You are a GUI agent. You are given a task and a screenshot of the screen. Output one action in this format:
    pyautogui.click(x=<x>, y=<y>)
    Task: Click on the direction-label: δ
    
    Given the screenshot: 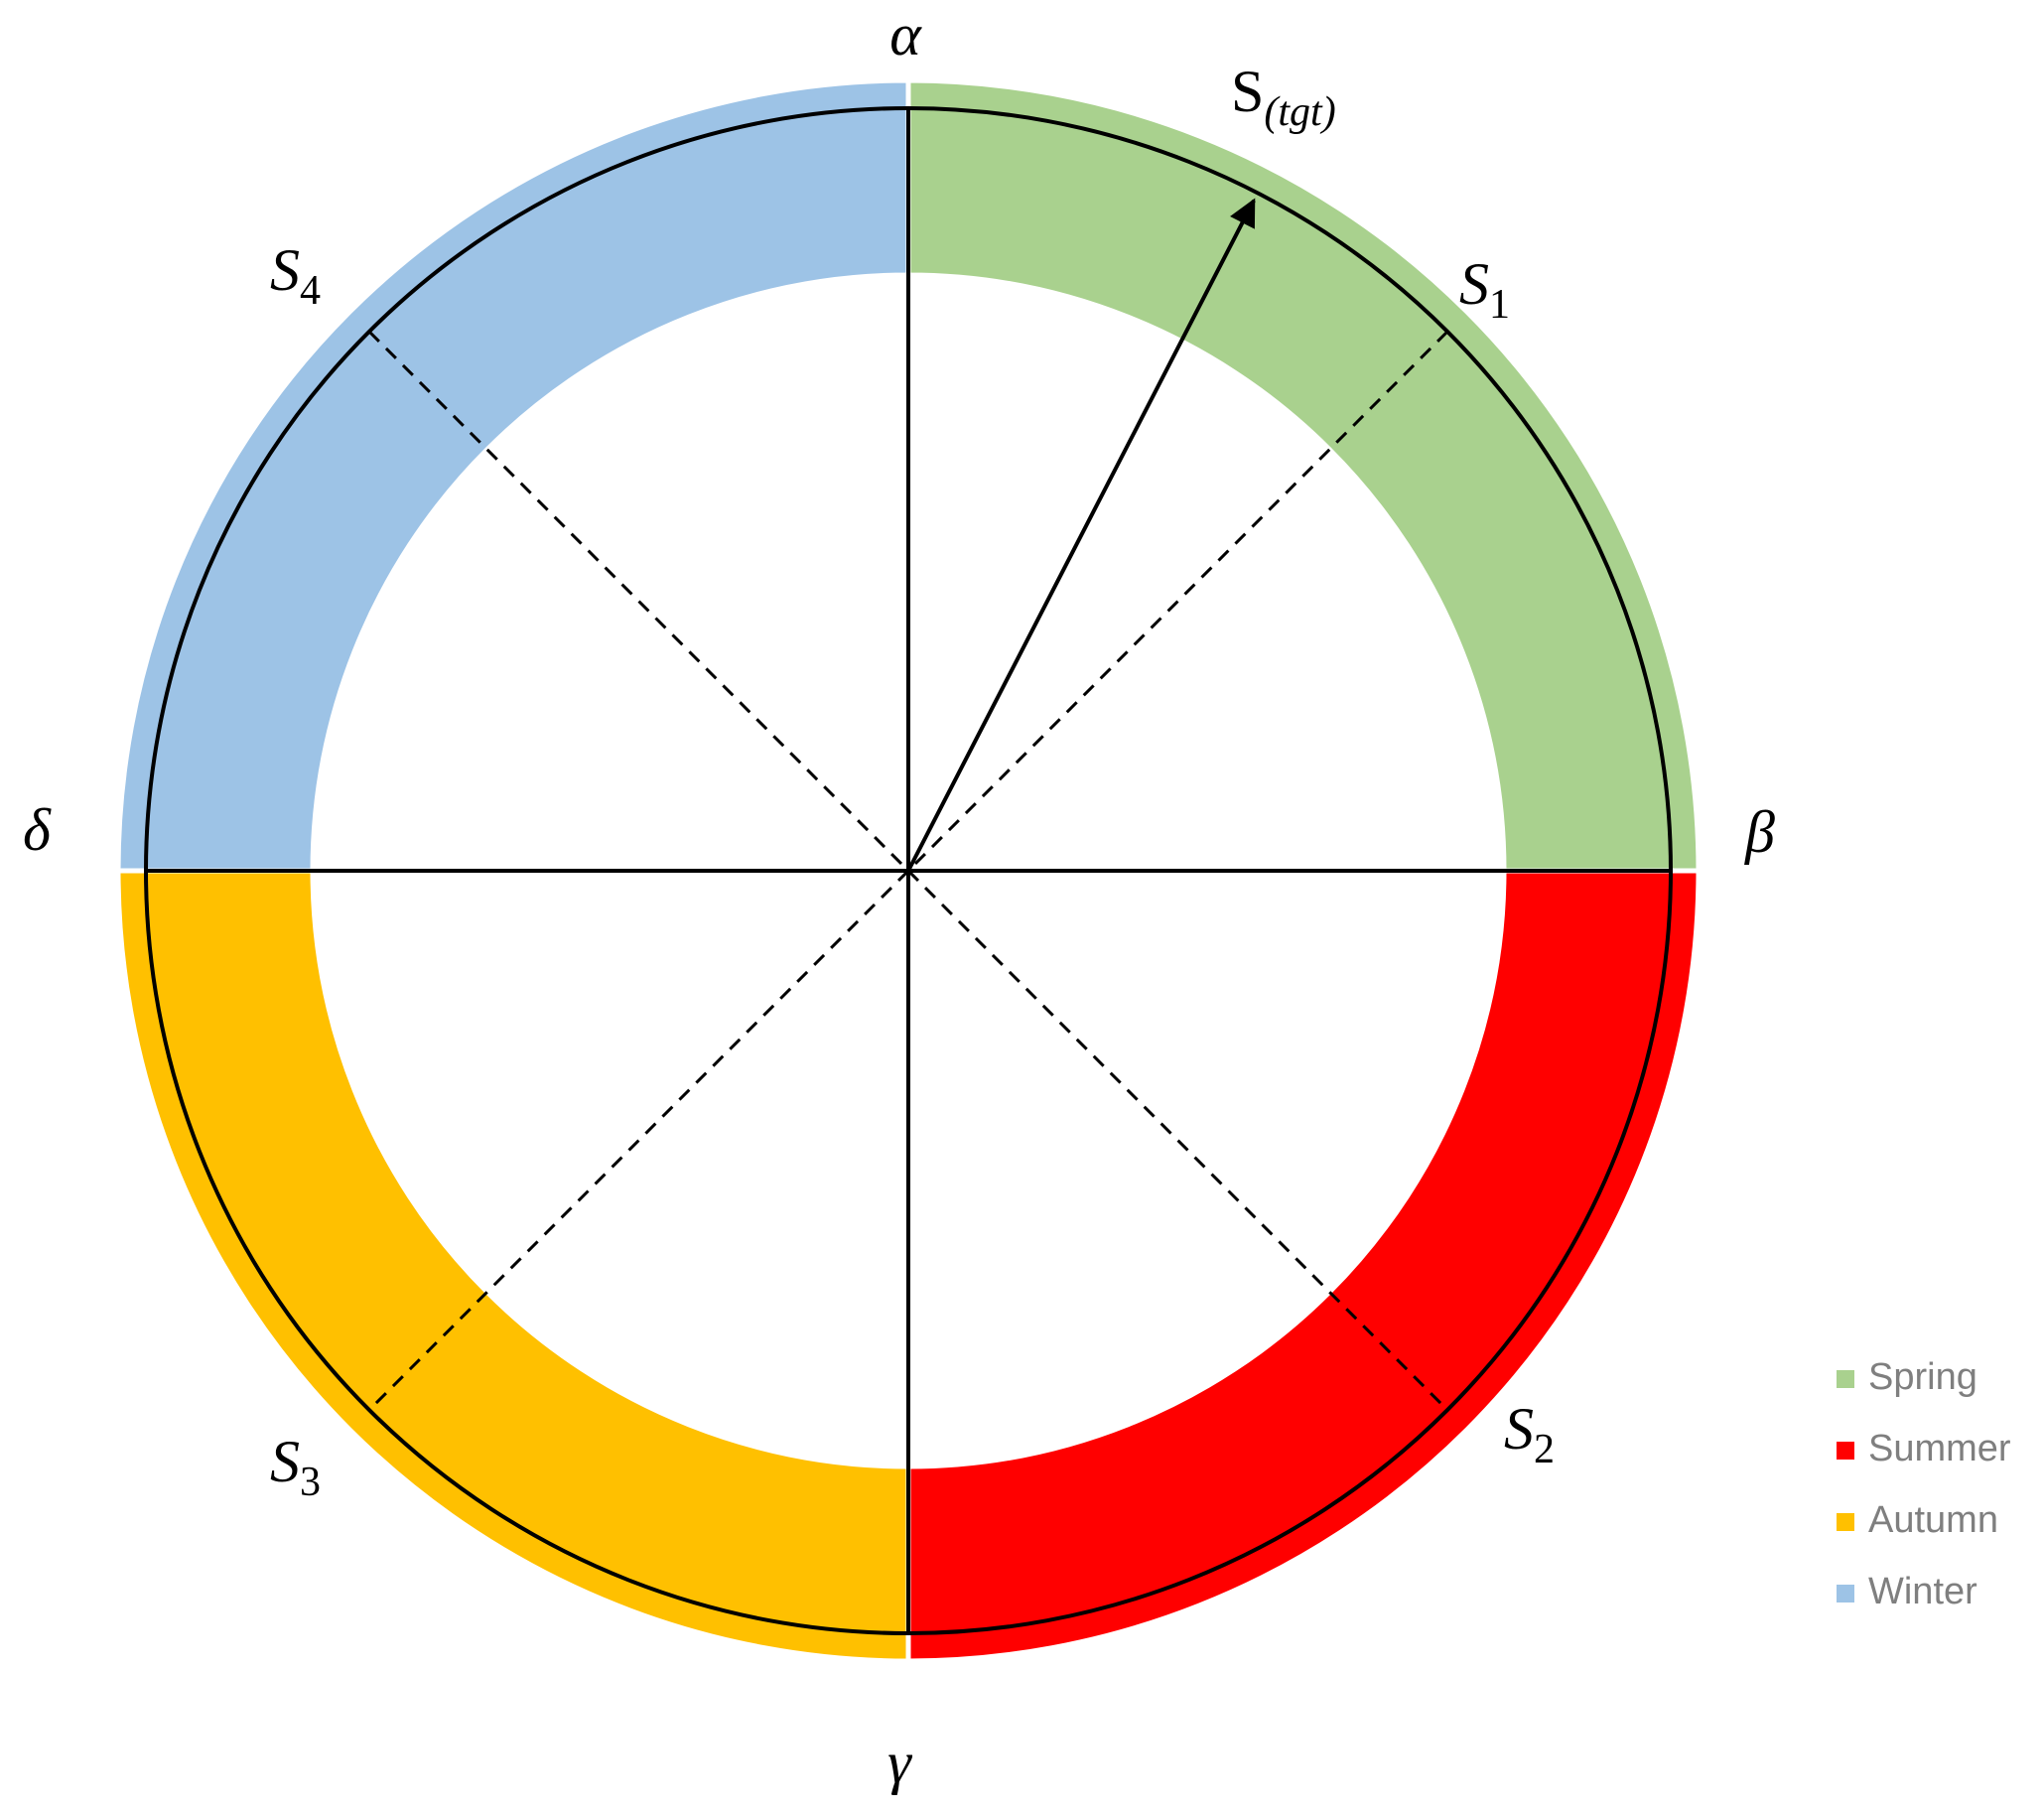 What is the action you would take?
    pyautogui.click(x=38, y=830)
    